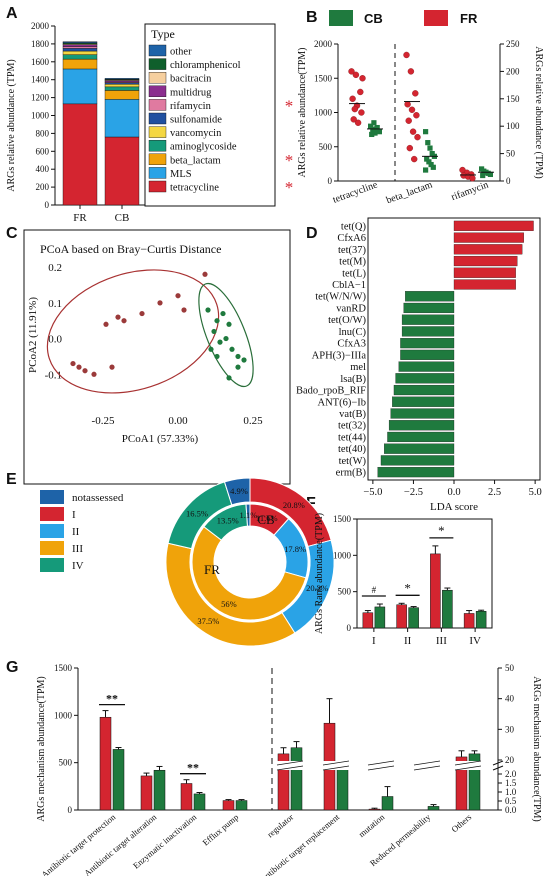 The height and width of the screenshot is (876, 550). Describe the element at coordinates (511, 810) in the screenshot. I see `y-tick-right-label: 0.0` at that location.